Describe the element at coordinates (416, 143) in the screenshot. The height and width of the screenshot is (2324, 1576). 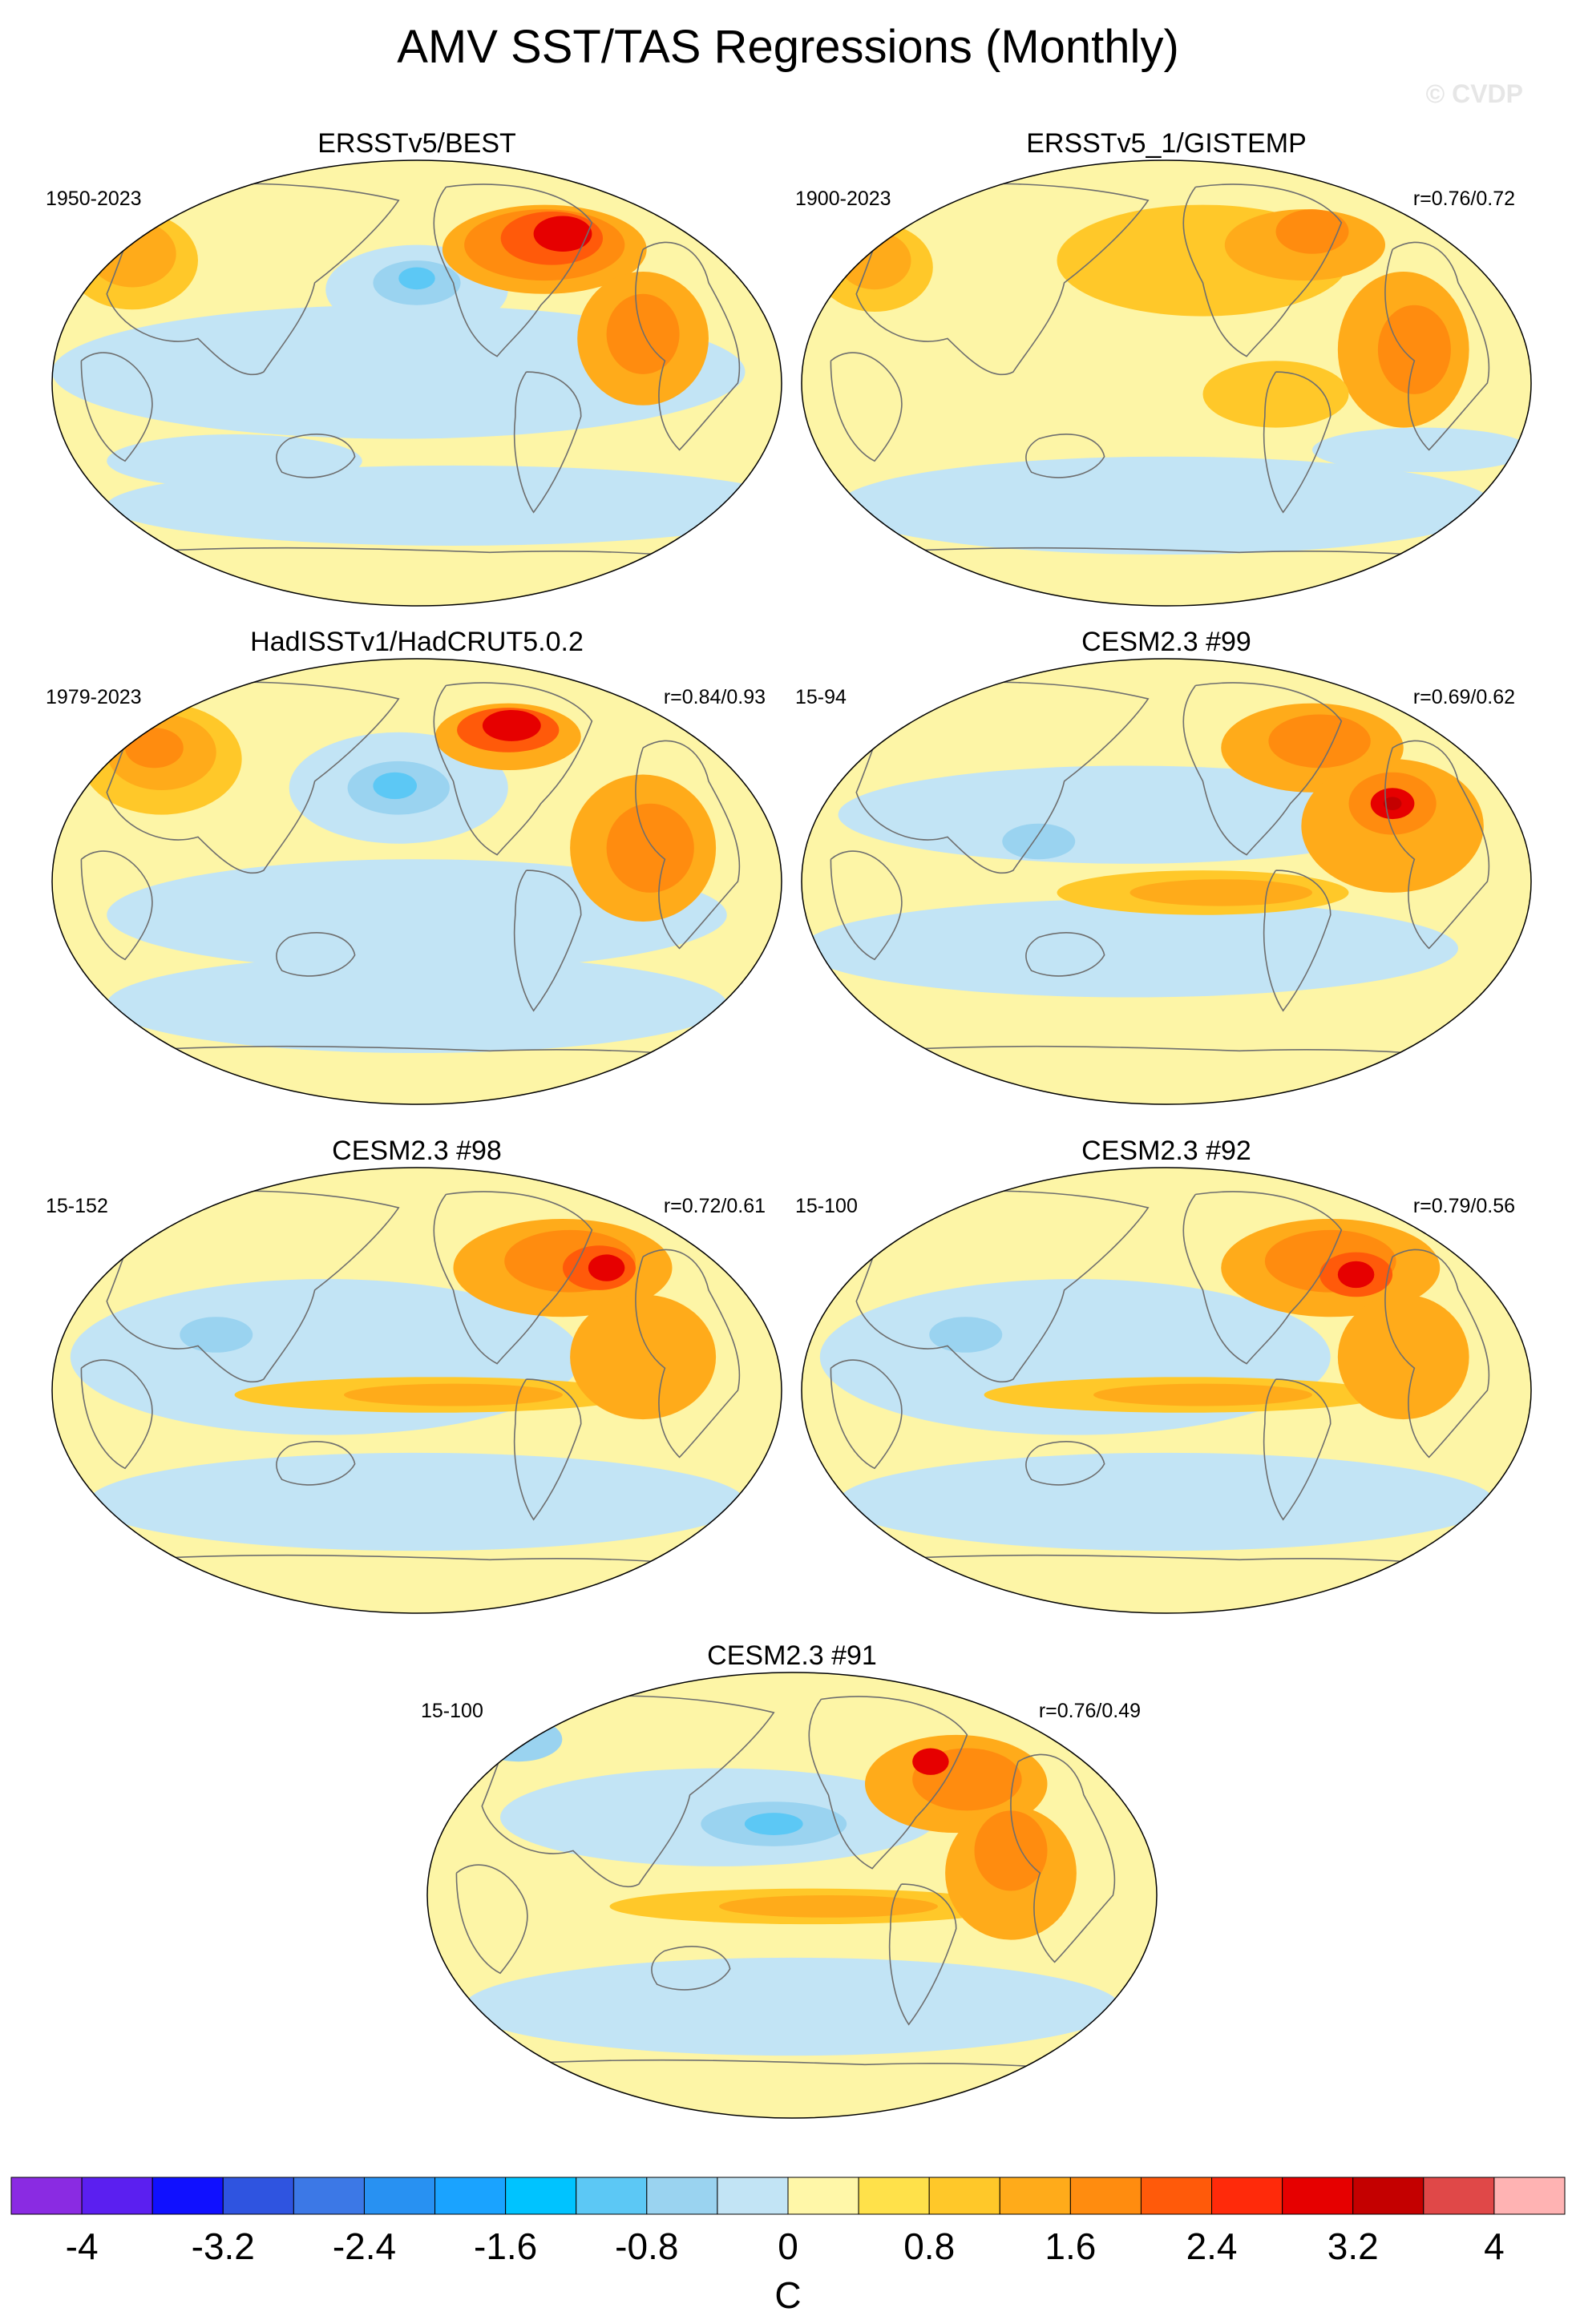
I see `panel-title: ERSSTv5/BEST` at that location.